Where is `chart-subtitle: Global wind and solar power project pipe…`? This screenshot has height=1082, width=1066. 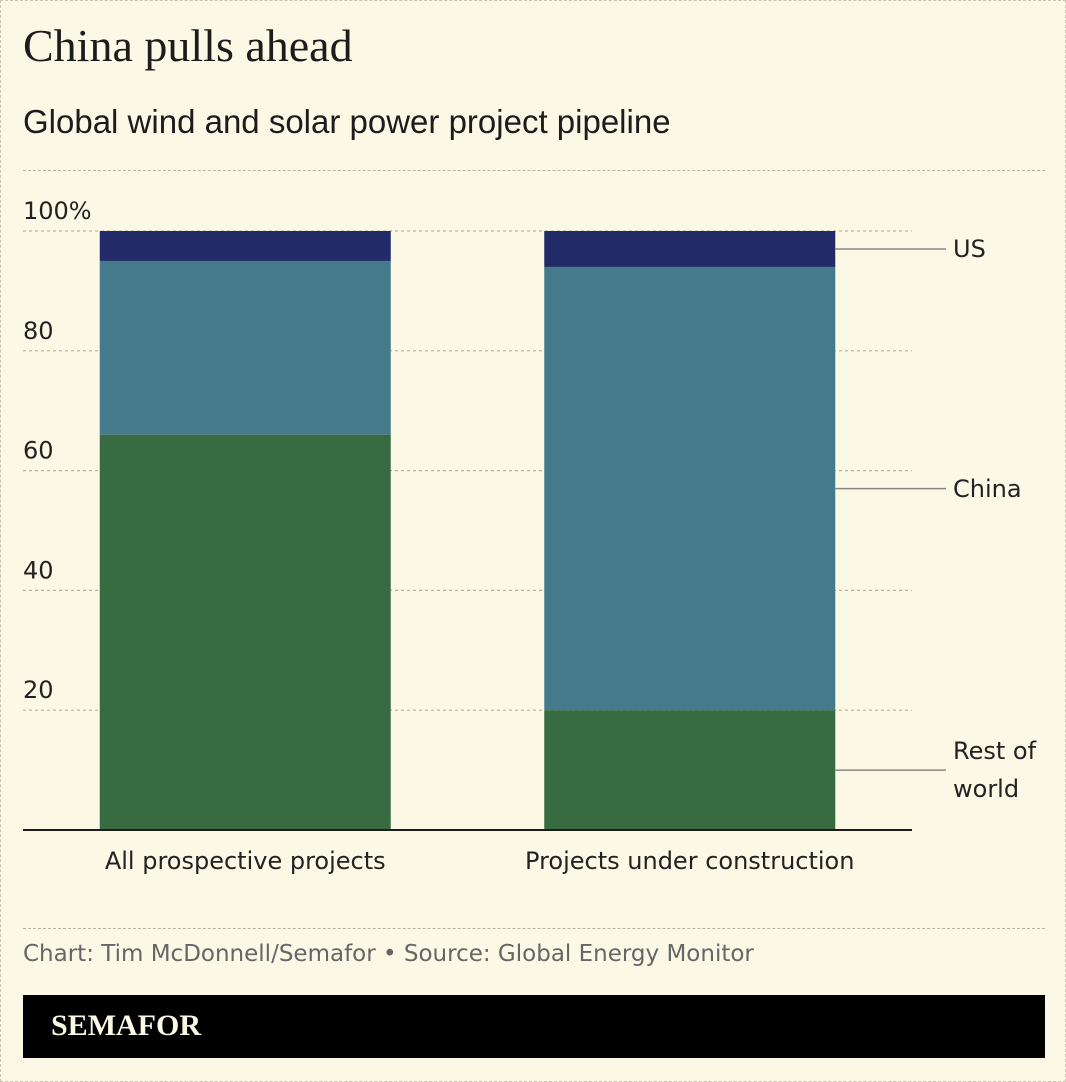
chart-subtitle: Global wind and solar power project pipe… is located at coordinates (347, 121).